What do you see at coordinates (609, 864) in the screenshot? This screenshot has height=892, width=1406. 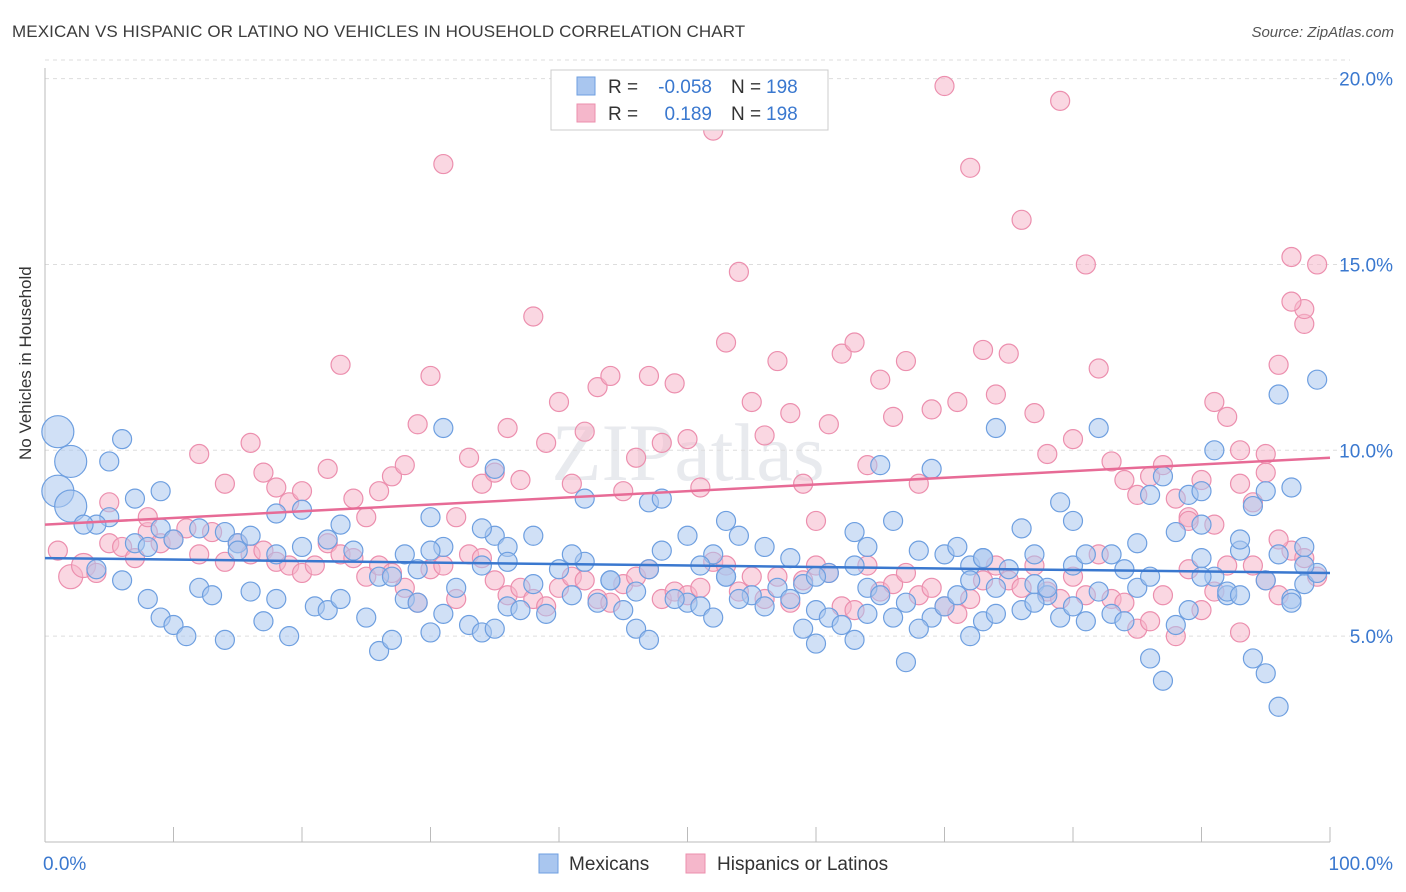 I see `legend-label-mexicans: Mexicans` at bounding box center [609, 864].